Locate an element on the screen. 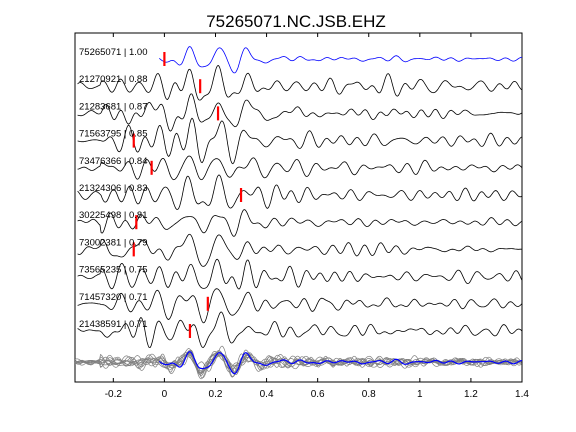 The width and height of the screenshot is (576, 432). trace-label-9: 71457320 | 0.71 is located at coordinates (113, 297).